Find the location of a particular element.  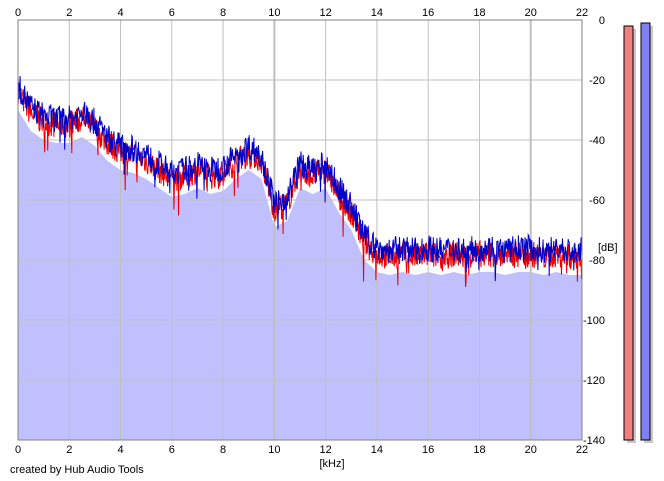

x-tick-label-bottom: 18 is located at coordinates (479, 450).